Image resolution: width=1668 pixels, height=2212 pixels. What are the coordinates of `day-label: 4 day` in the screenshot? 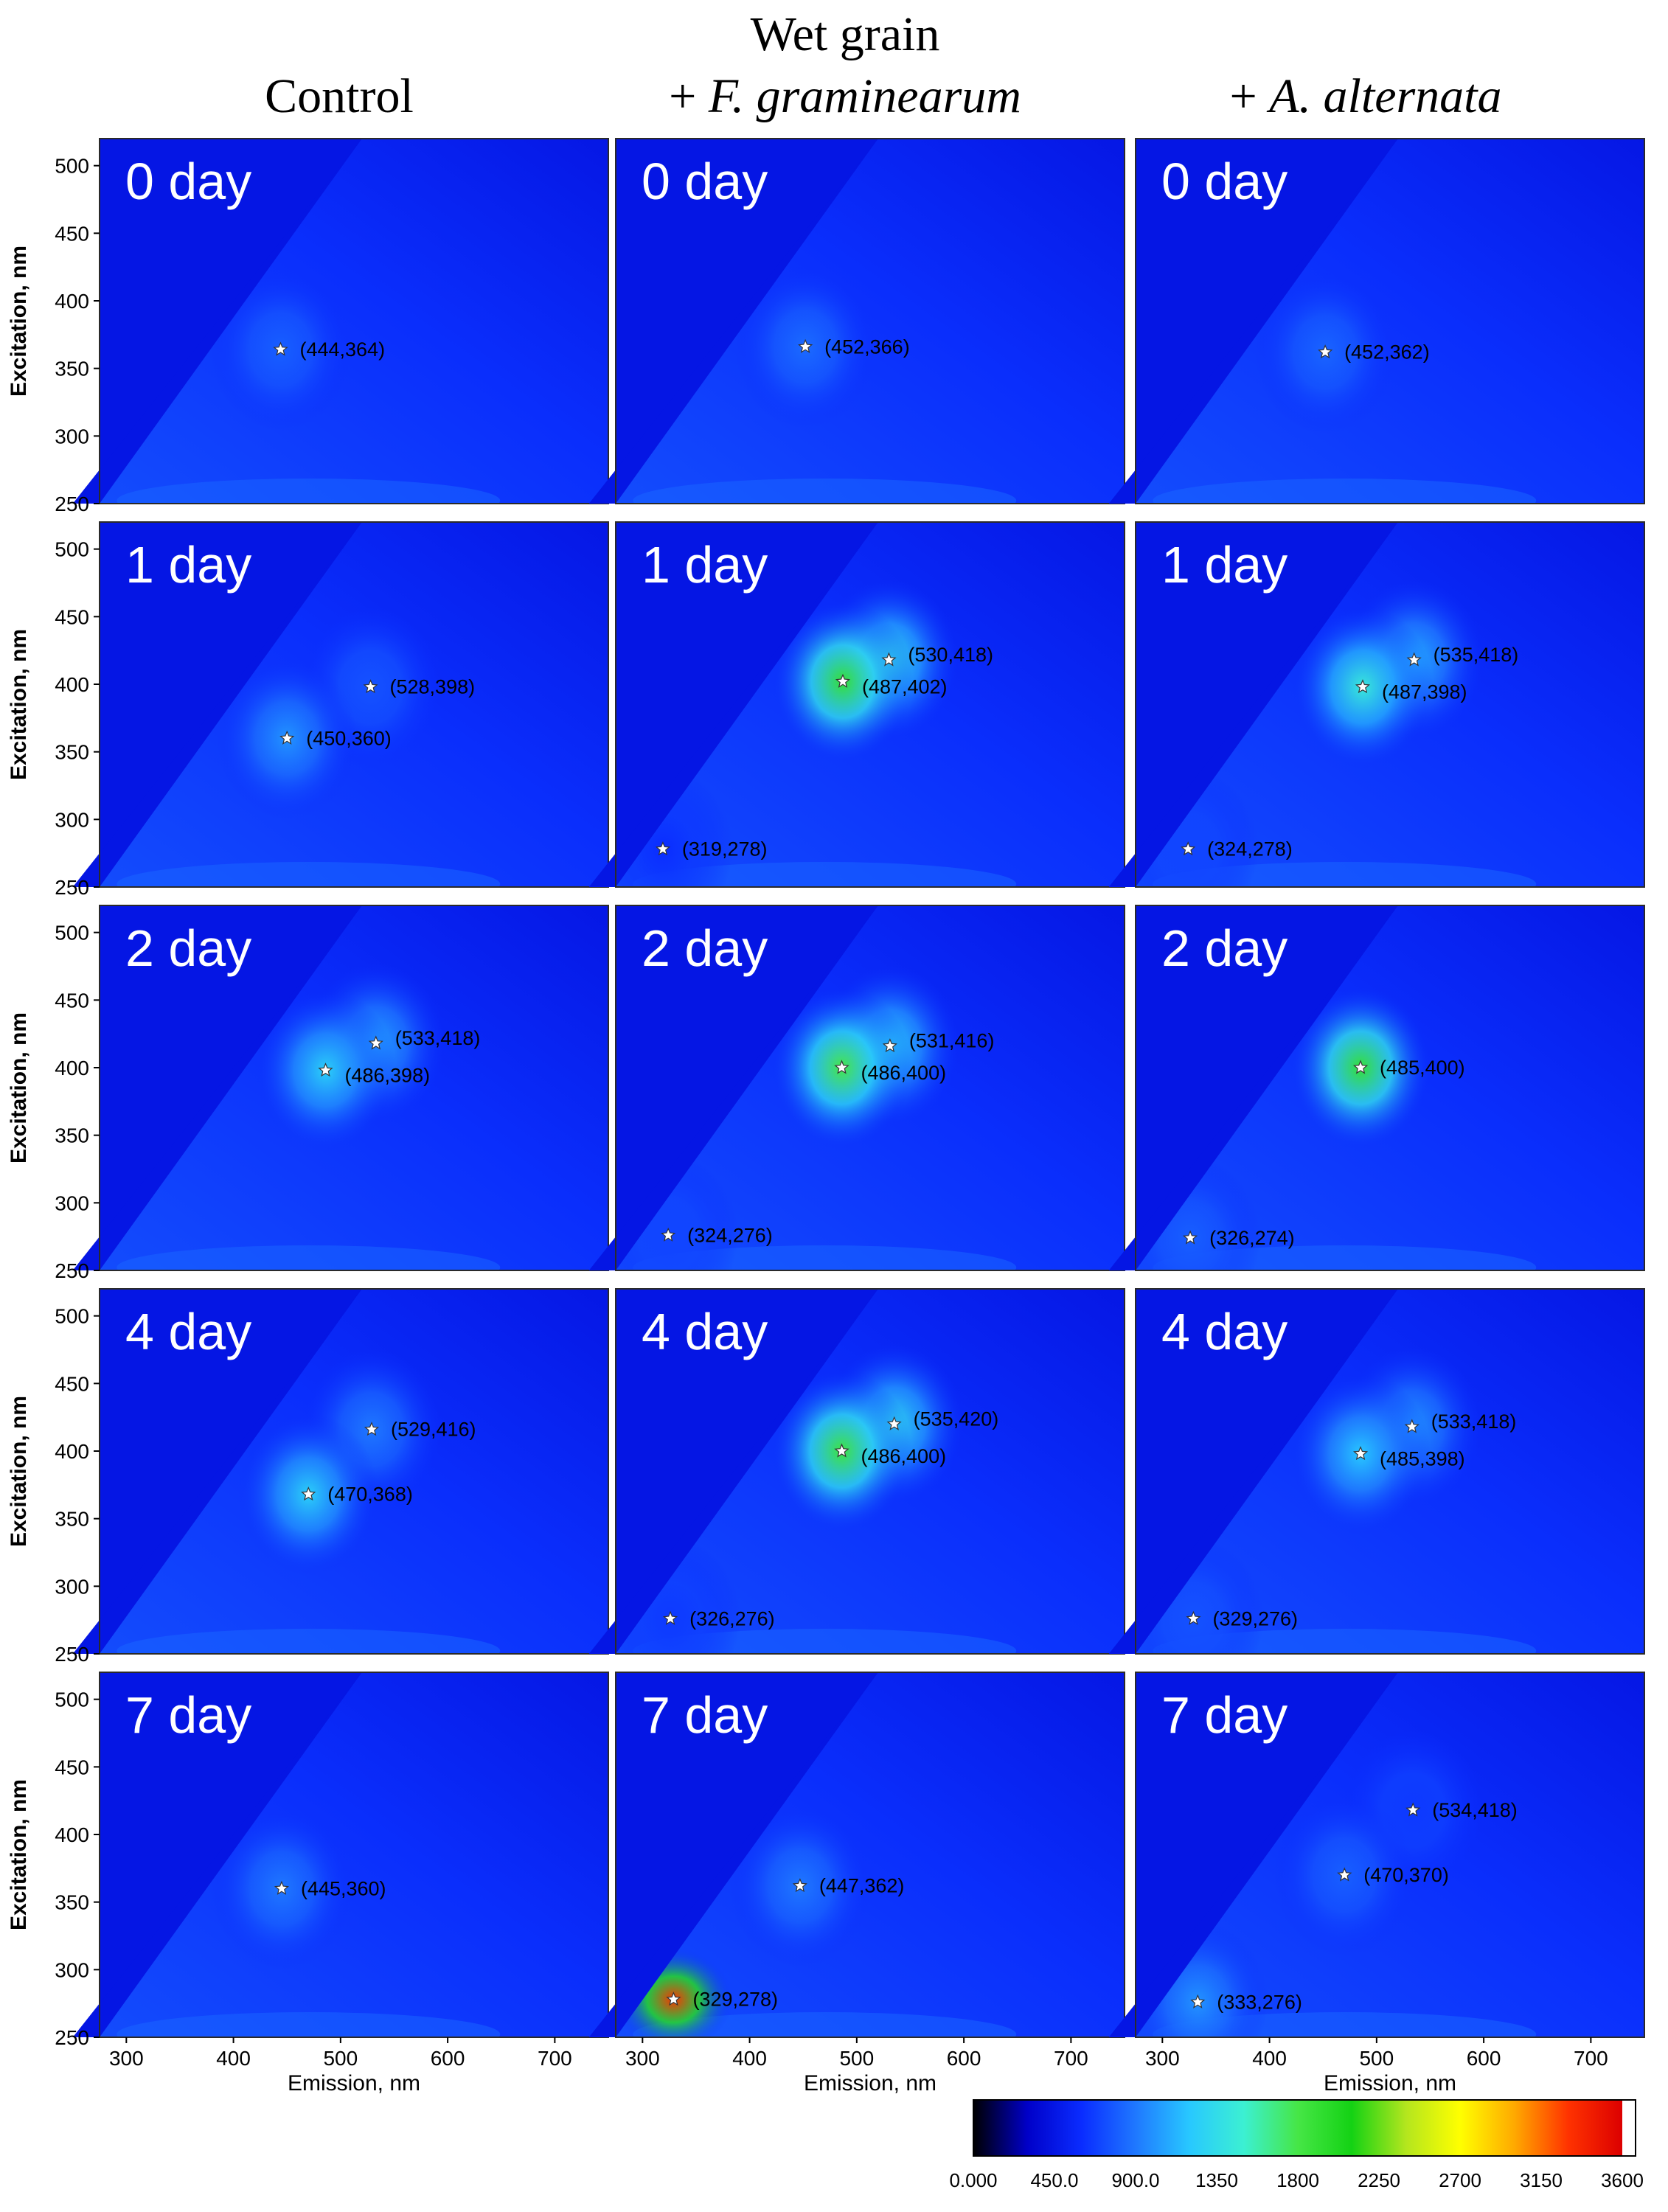 It's located at (705, 1331).